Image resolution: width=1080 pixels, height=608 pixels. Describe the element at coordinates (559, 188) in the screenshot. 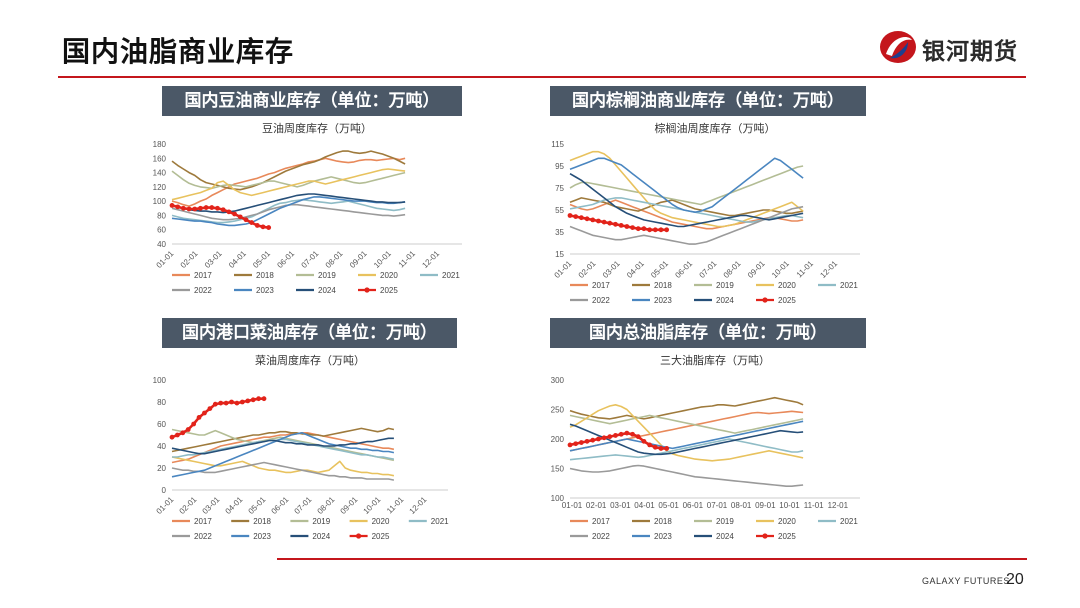

I see `y-tick-label: 75` at that location.